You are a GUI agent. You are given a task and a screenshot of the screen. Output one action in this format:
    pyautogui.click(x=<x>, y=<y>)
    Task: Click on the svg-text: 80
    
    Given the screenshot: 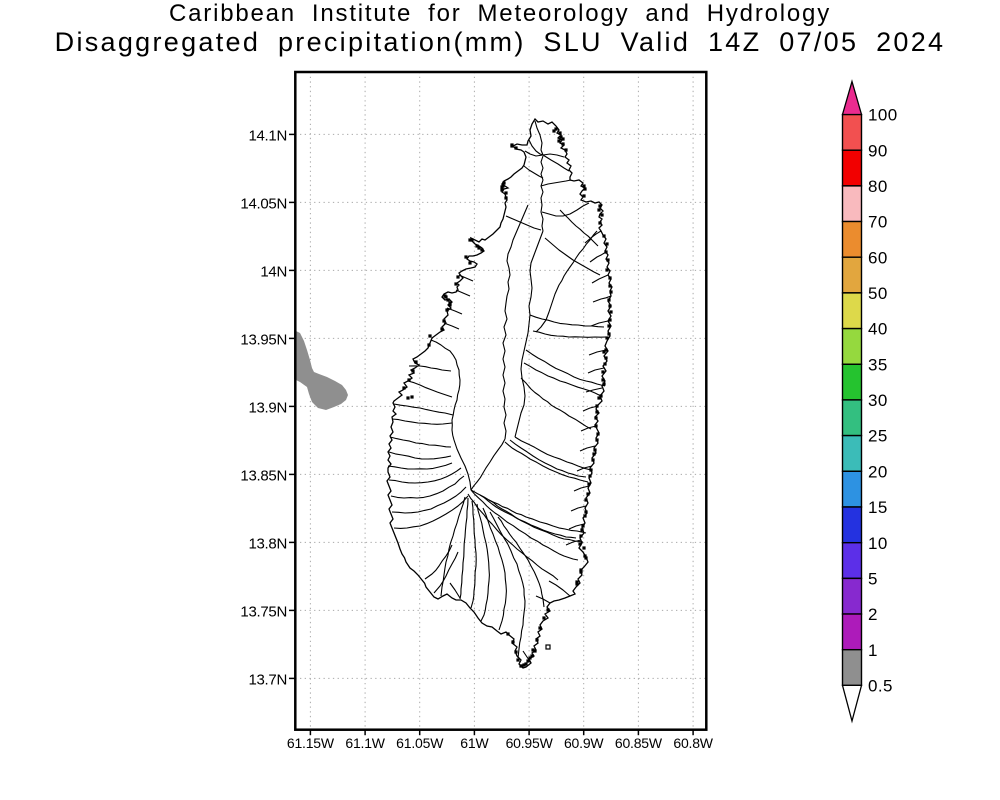 What is the action you would take?
    pyautogui.click(x=878, y=186)
    